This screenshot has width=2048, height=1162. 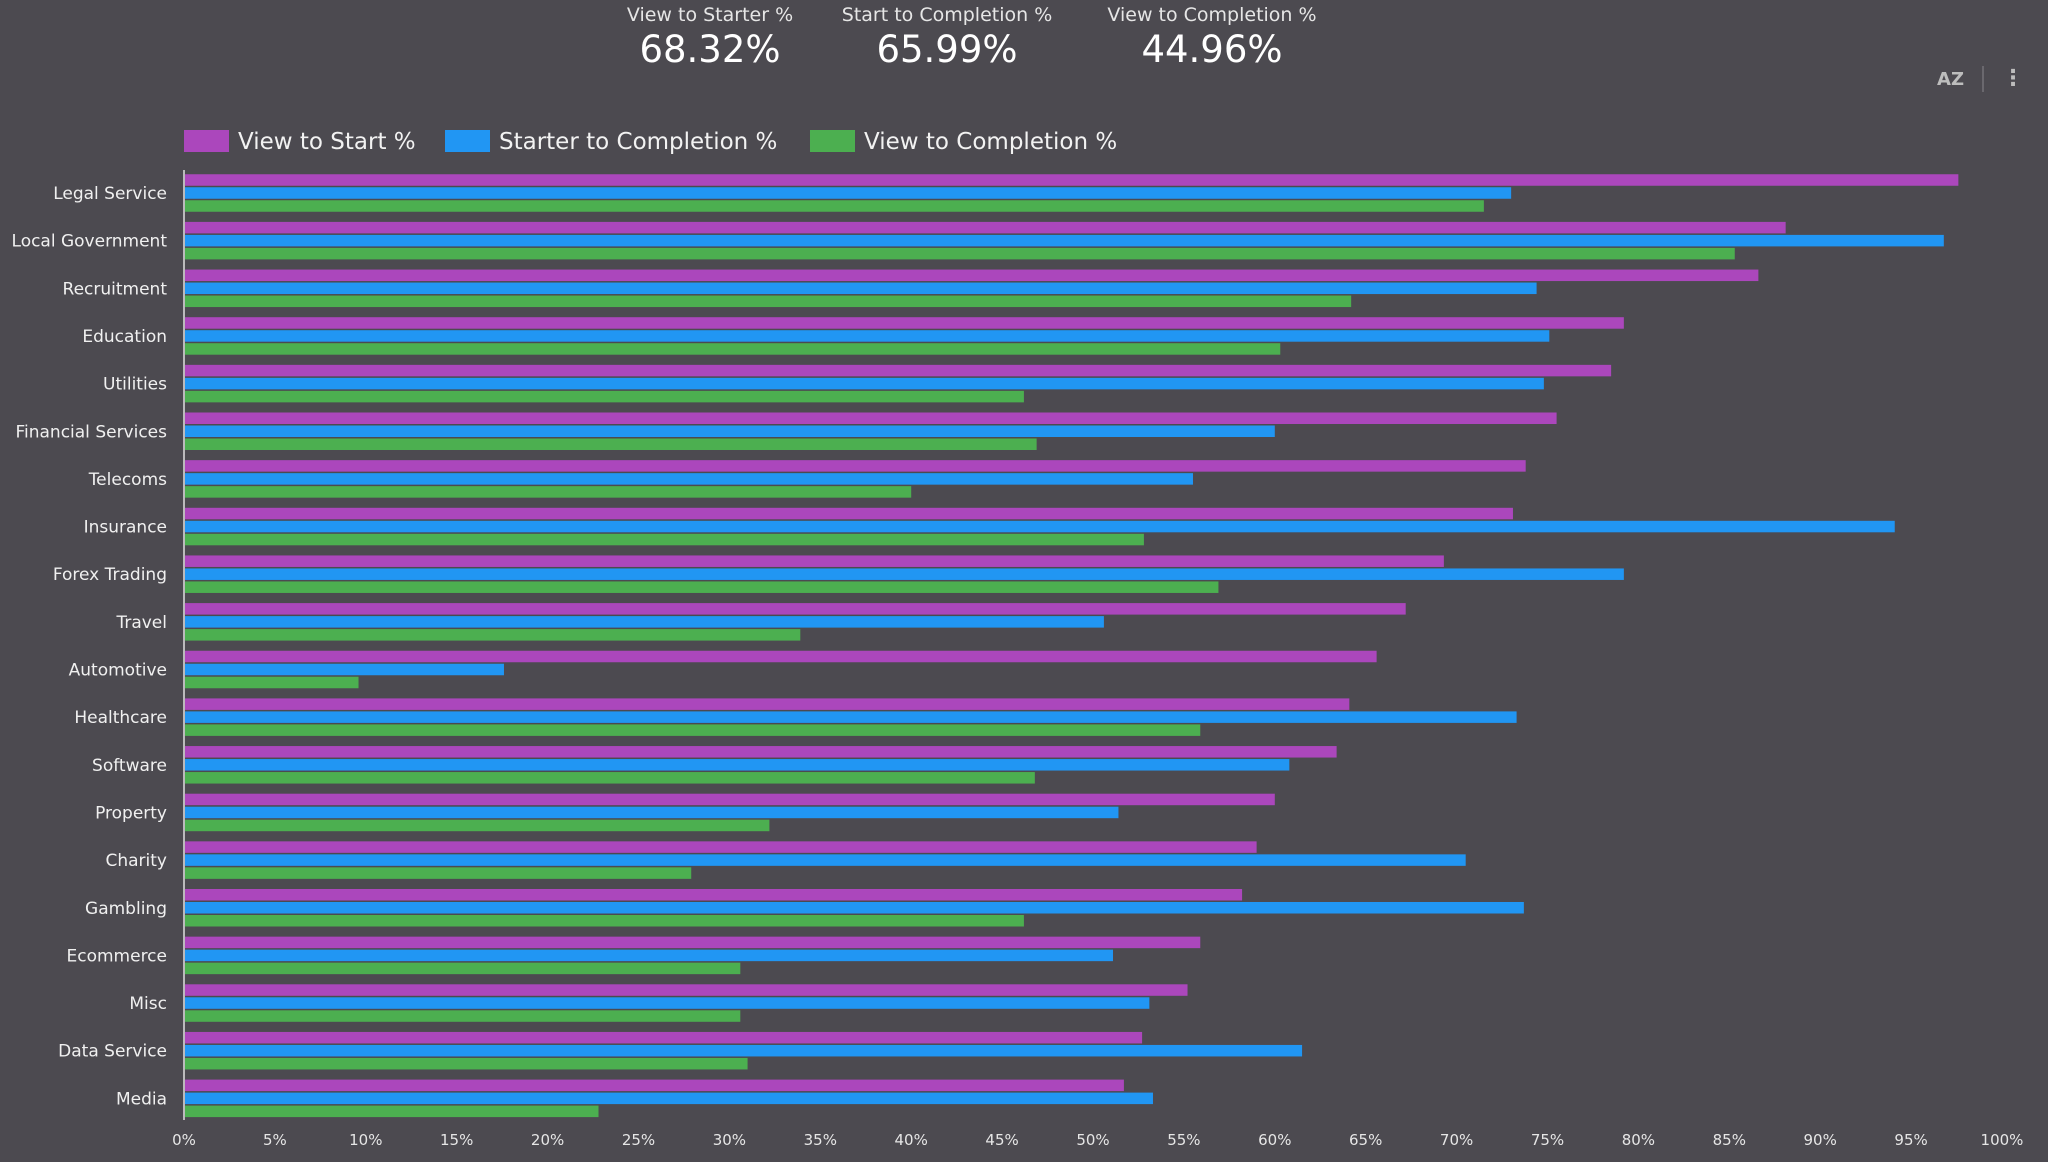 I want to click on category-label: Ecommerce, so click(x=117, y=956).